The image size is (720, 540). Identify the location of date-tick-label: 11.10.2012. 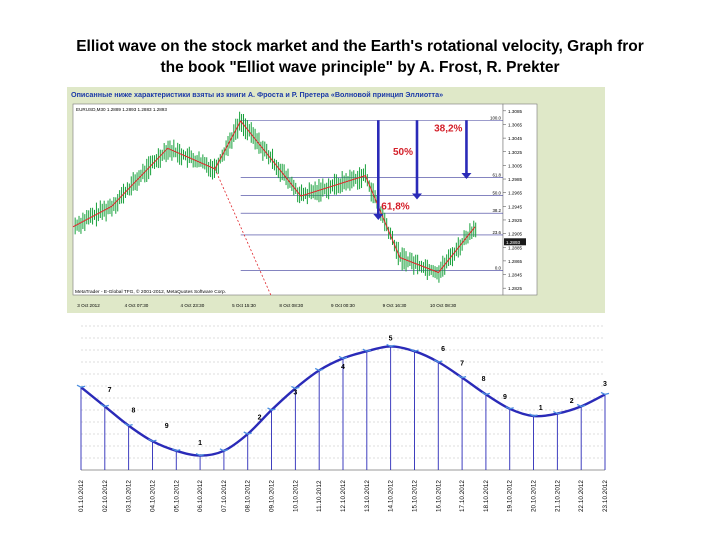
(319, 496).